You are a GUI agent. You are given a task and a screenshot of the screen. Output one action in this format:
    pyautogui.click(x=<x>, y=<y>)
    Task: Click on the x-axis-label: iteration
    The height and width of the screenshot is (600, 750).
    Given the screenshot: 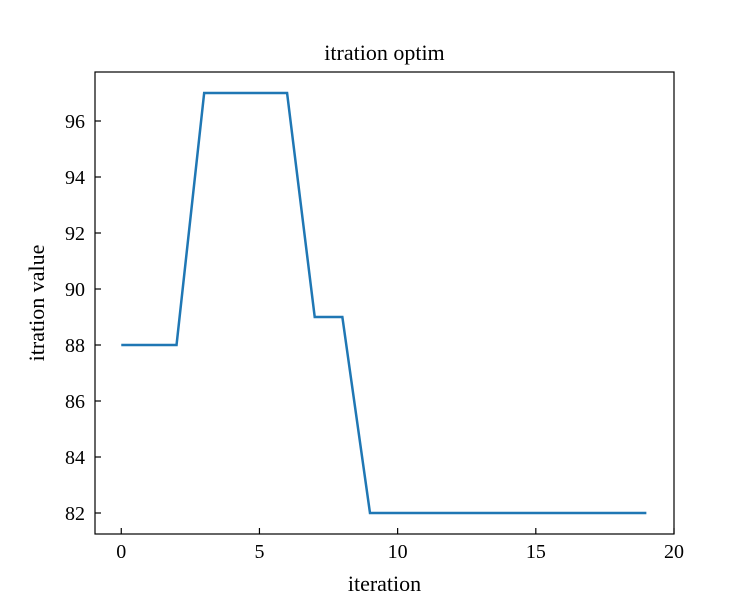 What is the action you would take?
    pyautogui.click(x=384, y=583)
    